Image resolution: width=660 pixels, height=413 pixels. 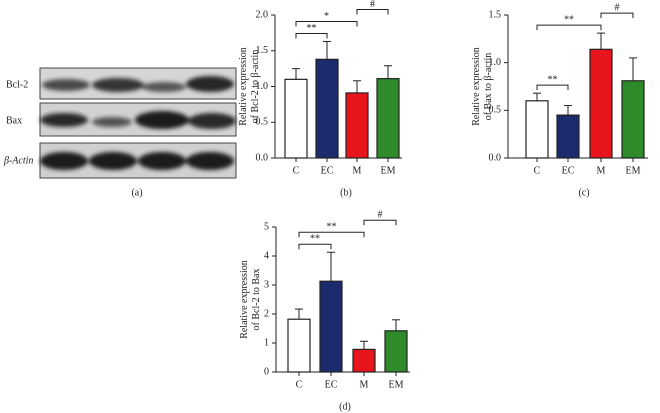 What do you see at coordinates (266, 342) in the screenshot?
I see `y-tick-label: 1` at bounding box center [266, 342].